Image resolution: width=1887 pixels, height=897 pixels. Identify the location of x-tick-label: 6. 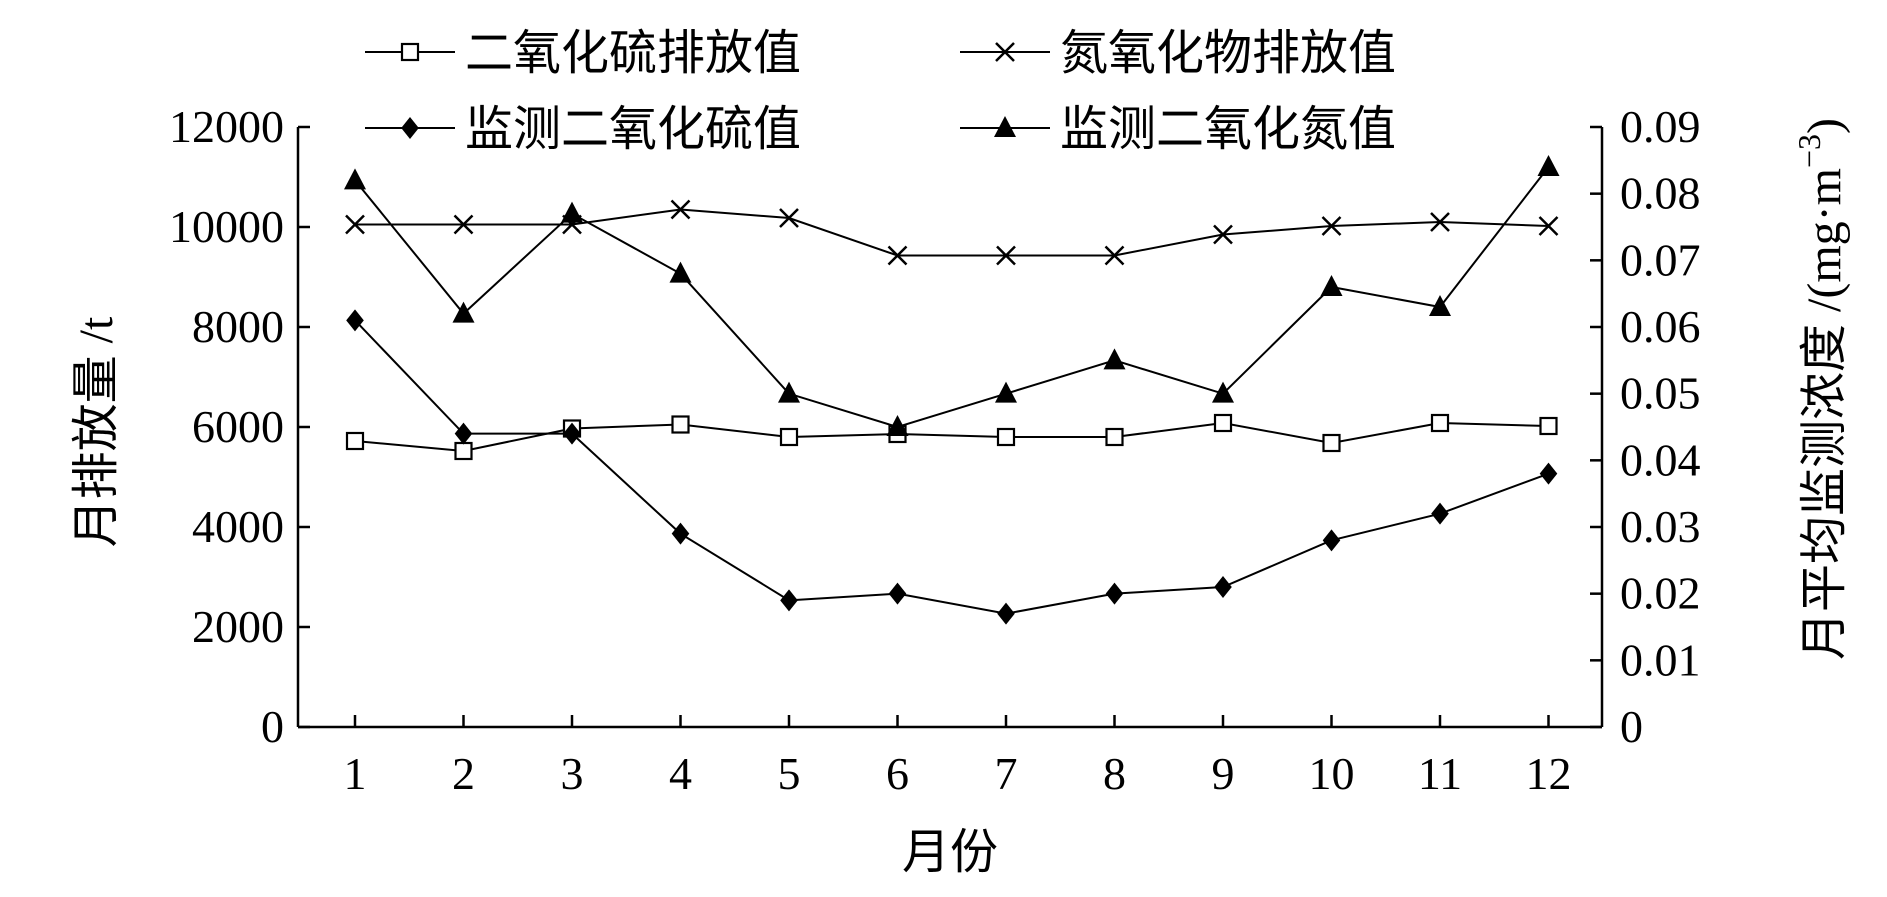
(897, 773).